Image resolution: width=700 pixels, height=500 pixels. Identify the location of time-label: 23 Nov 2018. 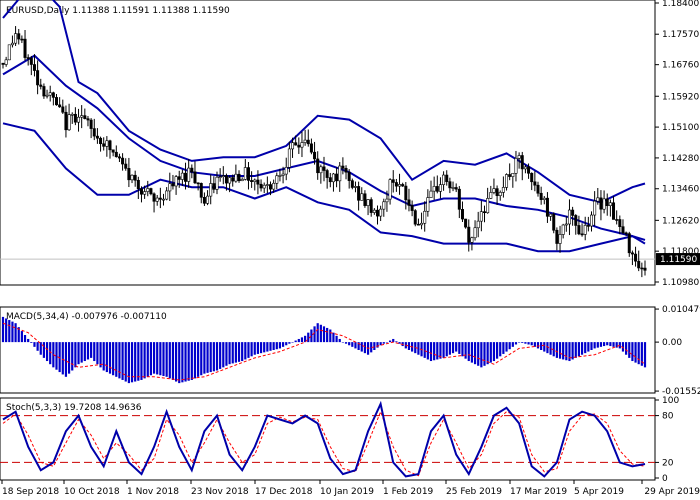
(220, 492).